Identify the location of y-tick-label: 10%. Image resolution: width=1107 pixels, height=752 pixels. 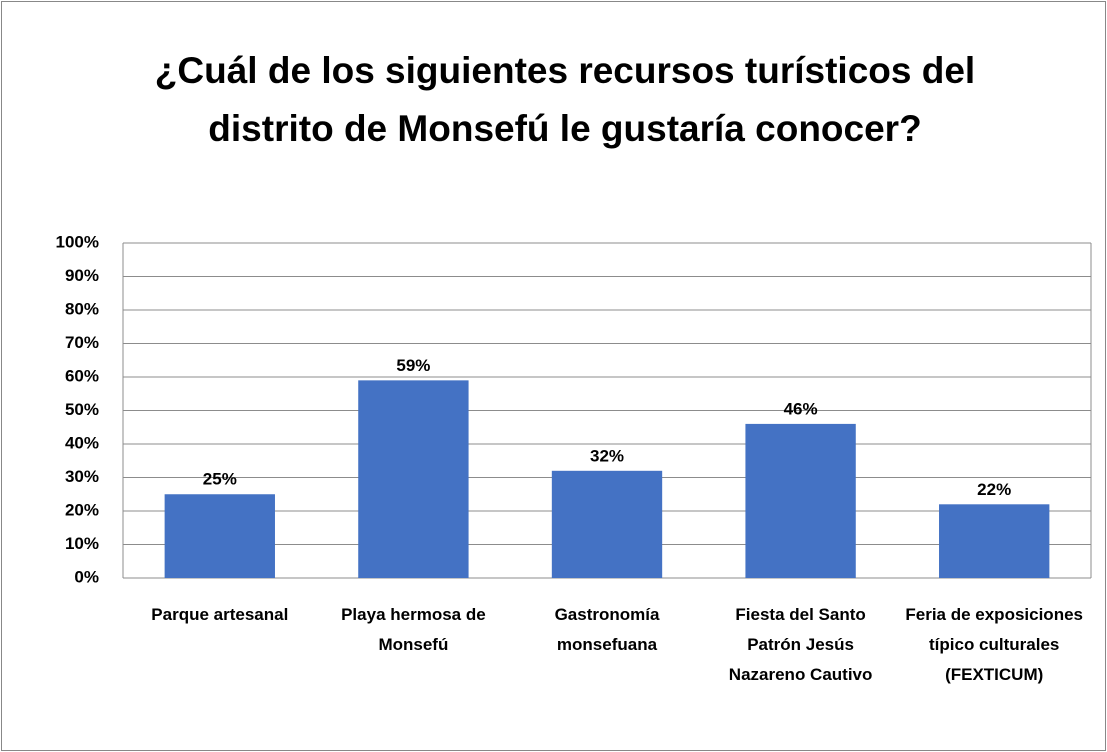
(82, 543).